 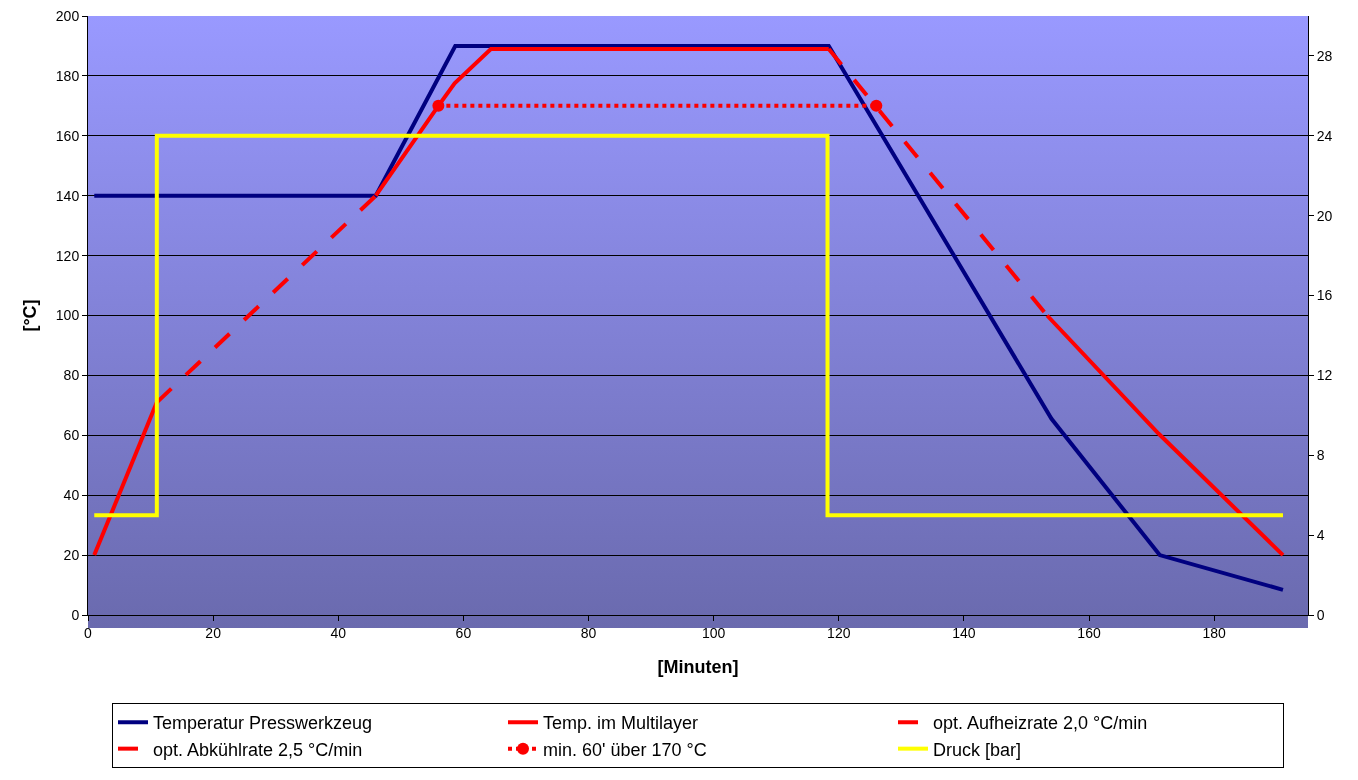 I want to click on x-tick-label: 60, so click(x=463, y=632).